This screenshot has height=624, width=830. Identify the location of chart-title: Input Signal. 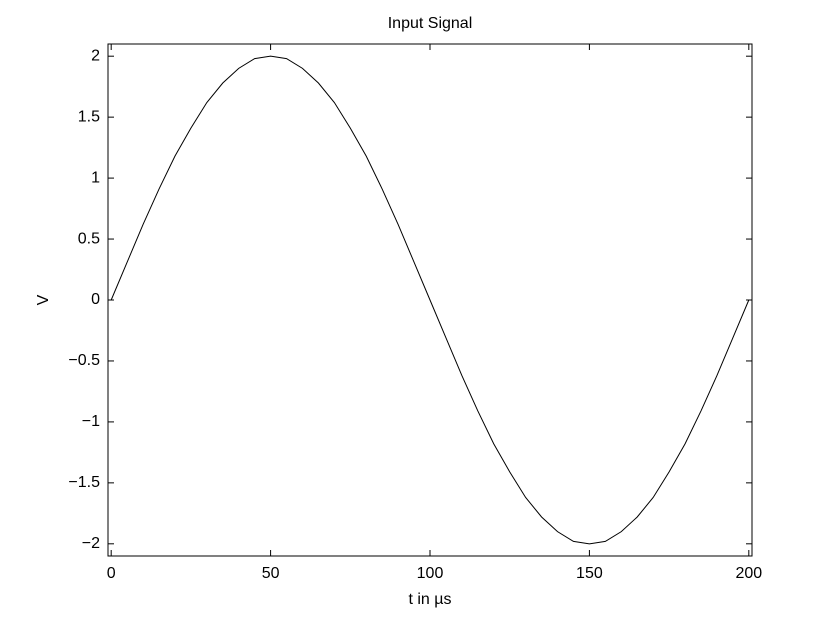
(430, 23).